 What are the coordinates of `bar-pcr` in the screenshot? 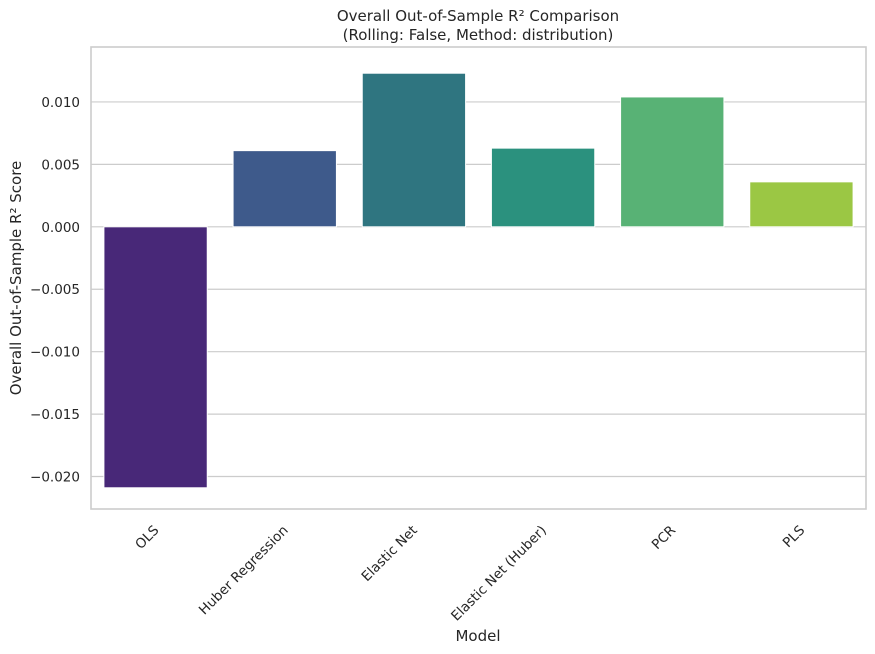 It's located at (672, 162).